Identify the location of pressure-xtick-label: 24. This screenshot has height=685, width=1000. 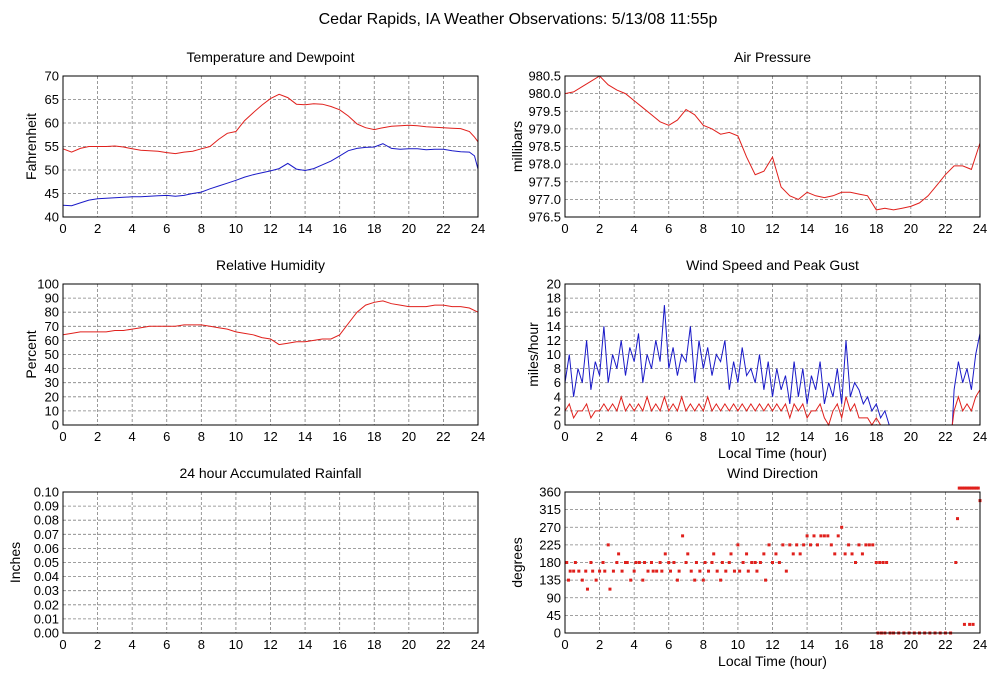
(980, 228).